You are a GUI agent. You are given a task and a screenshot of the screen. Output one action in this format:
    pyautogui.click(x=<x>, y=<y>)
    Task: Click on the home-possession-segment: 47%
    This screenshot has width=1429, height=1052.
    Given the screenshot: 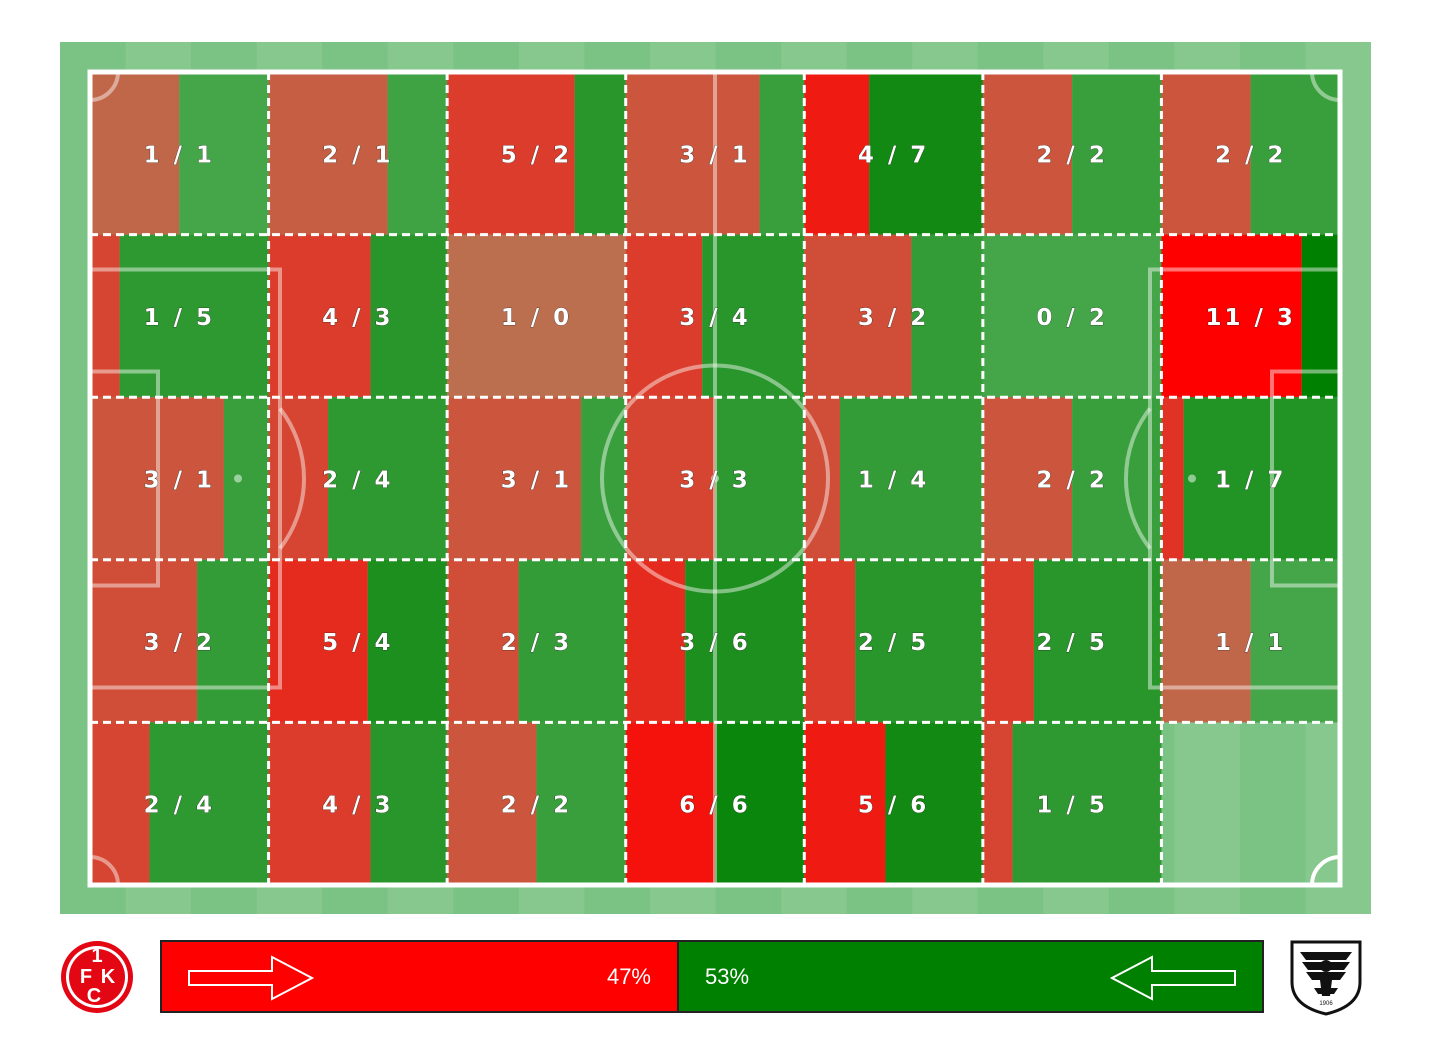 What is the action you would take?
    pyautogui.click(x=420, y=976)
    